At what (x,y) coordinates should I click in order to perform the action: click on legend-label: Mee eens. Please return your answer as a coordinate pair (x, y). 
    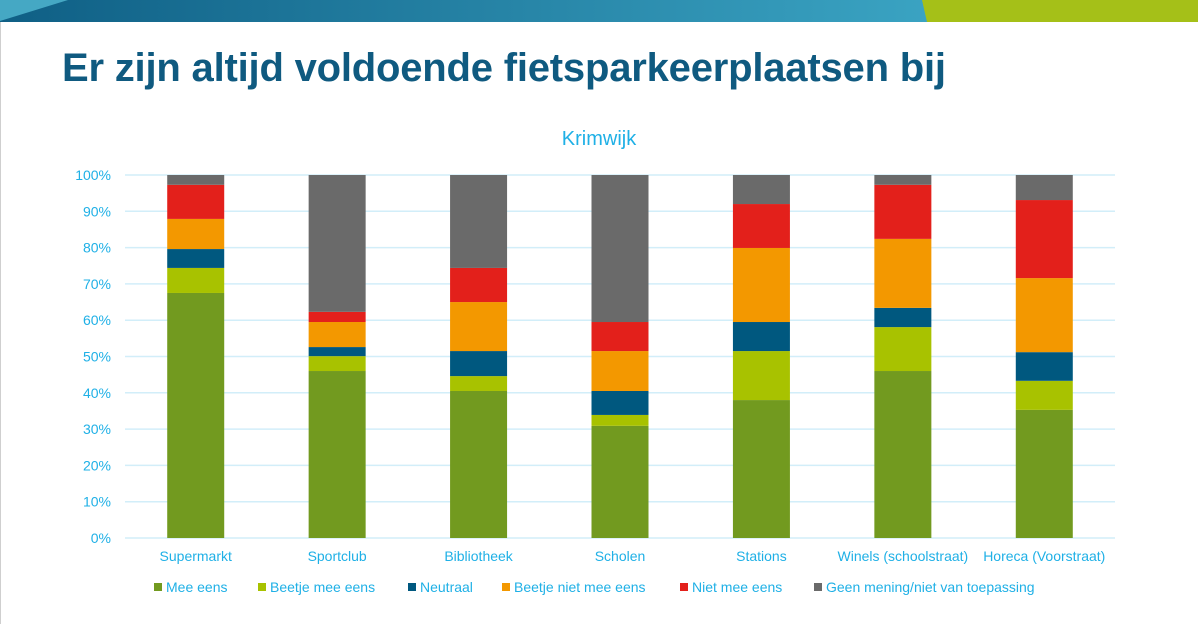
    Looking at the image, I should click on (197, 587).